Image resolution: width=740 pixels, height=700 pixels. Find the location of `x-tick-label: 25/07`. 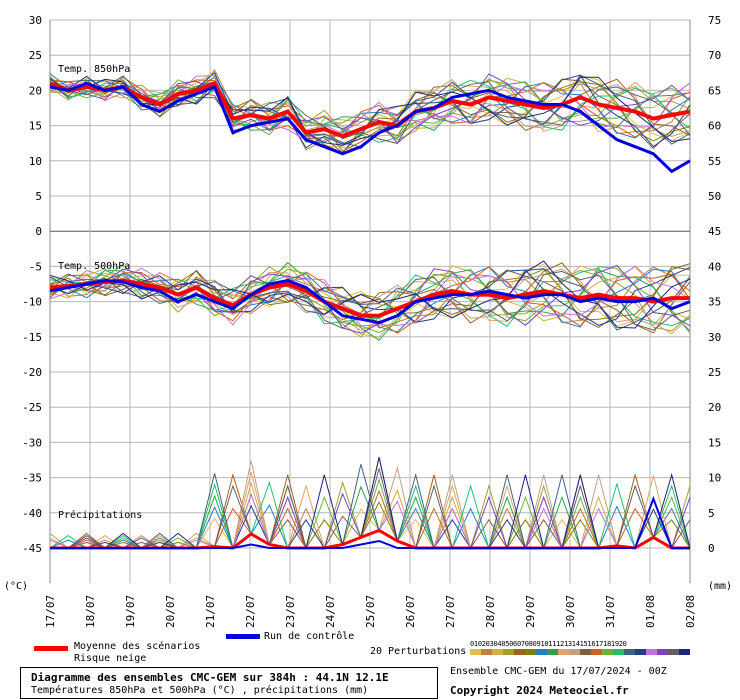

x-tick-label: 25/07 is located at coordinates (370, 611).